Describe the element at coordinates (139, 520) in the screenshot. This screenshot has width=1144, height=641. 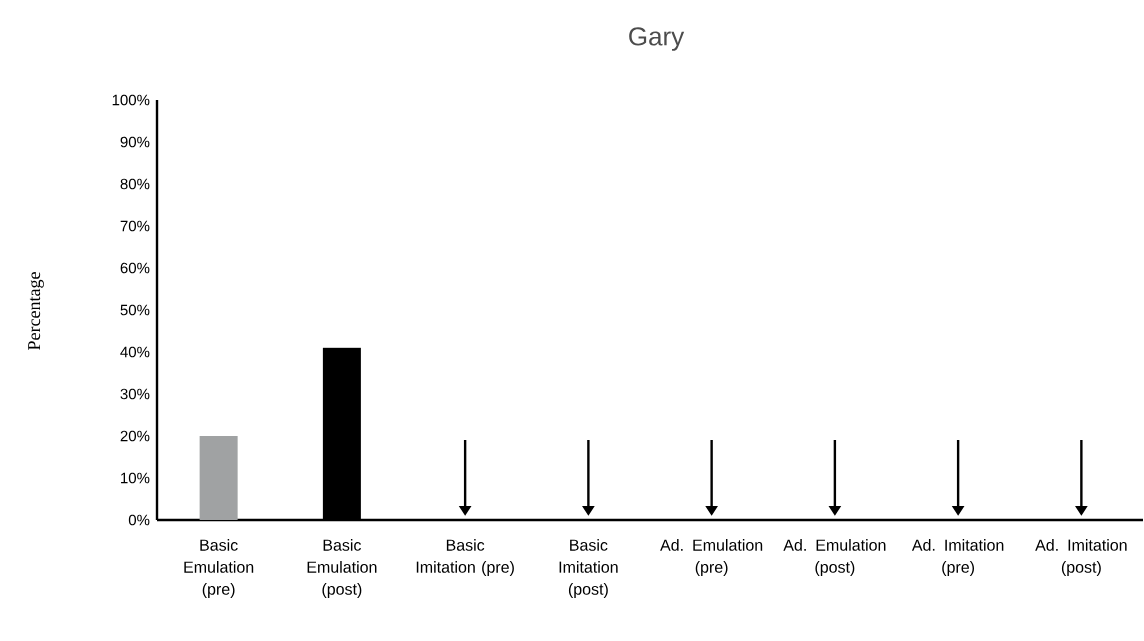
I see `y-tick-label: 0%` at that location.